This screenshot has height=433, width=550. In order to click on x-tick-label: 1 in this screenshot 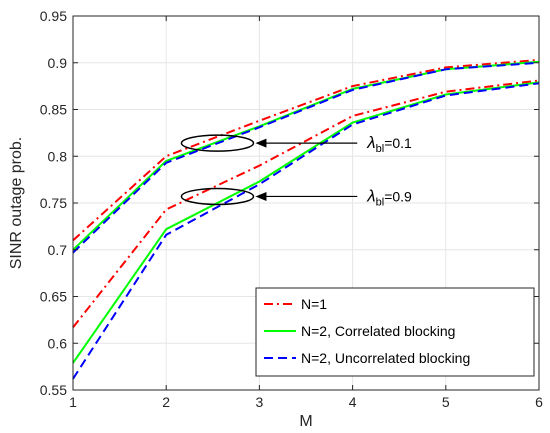, I will do `click(73, 402)`.